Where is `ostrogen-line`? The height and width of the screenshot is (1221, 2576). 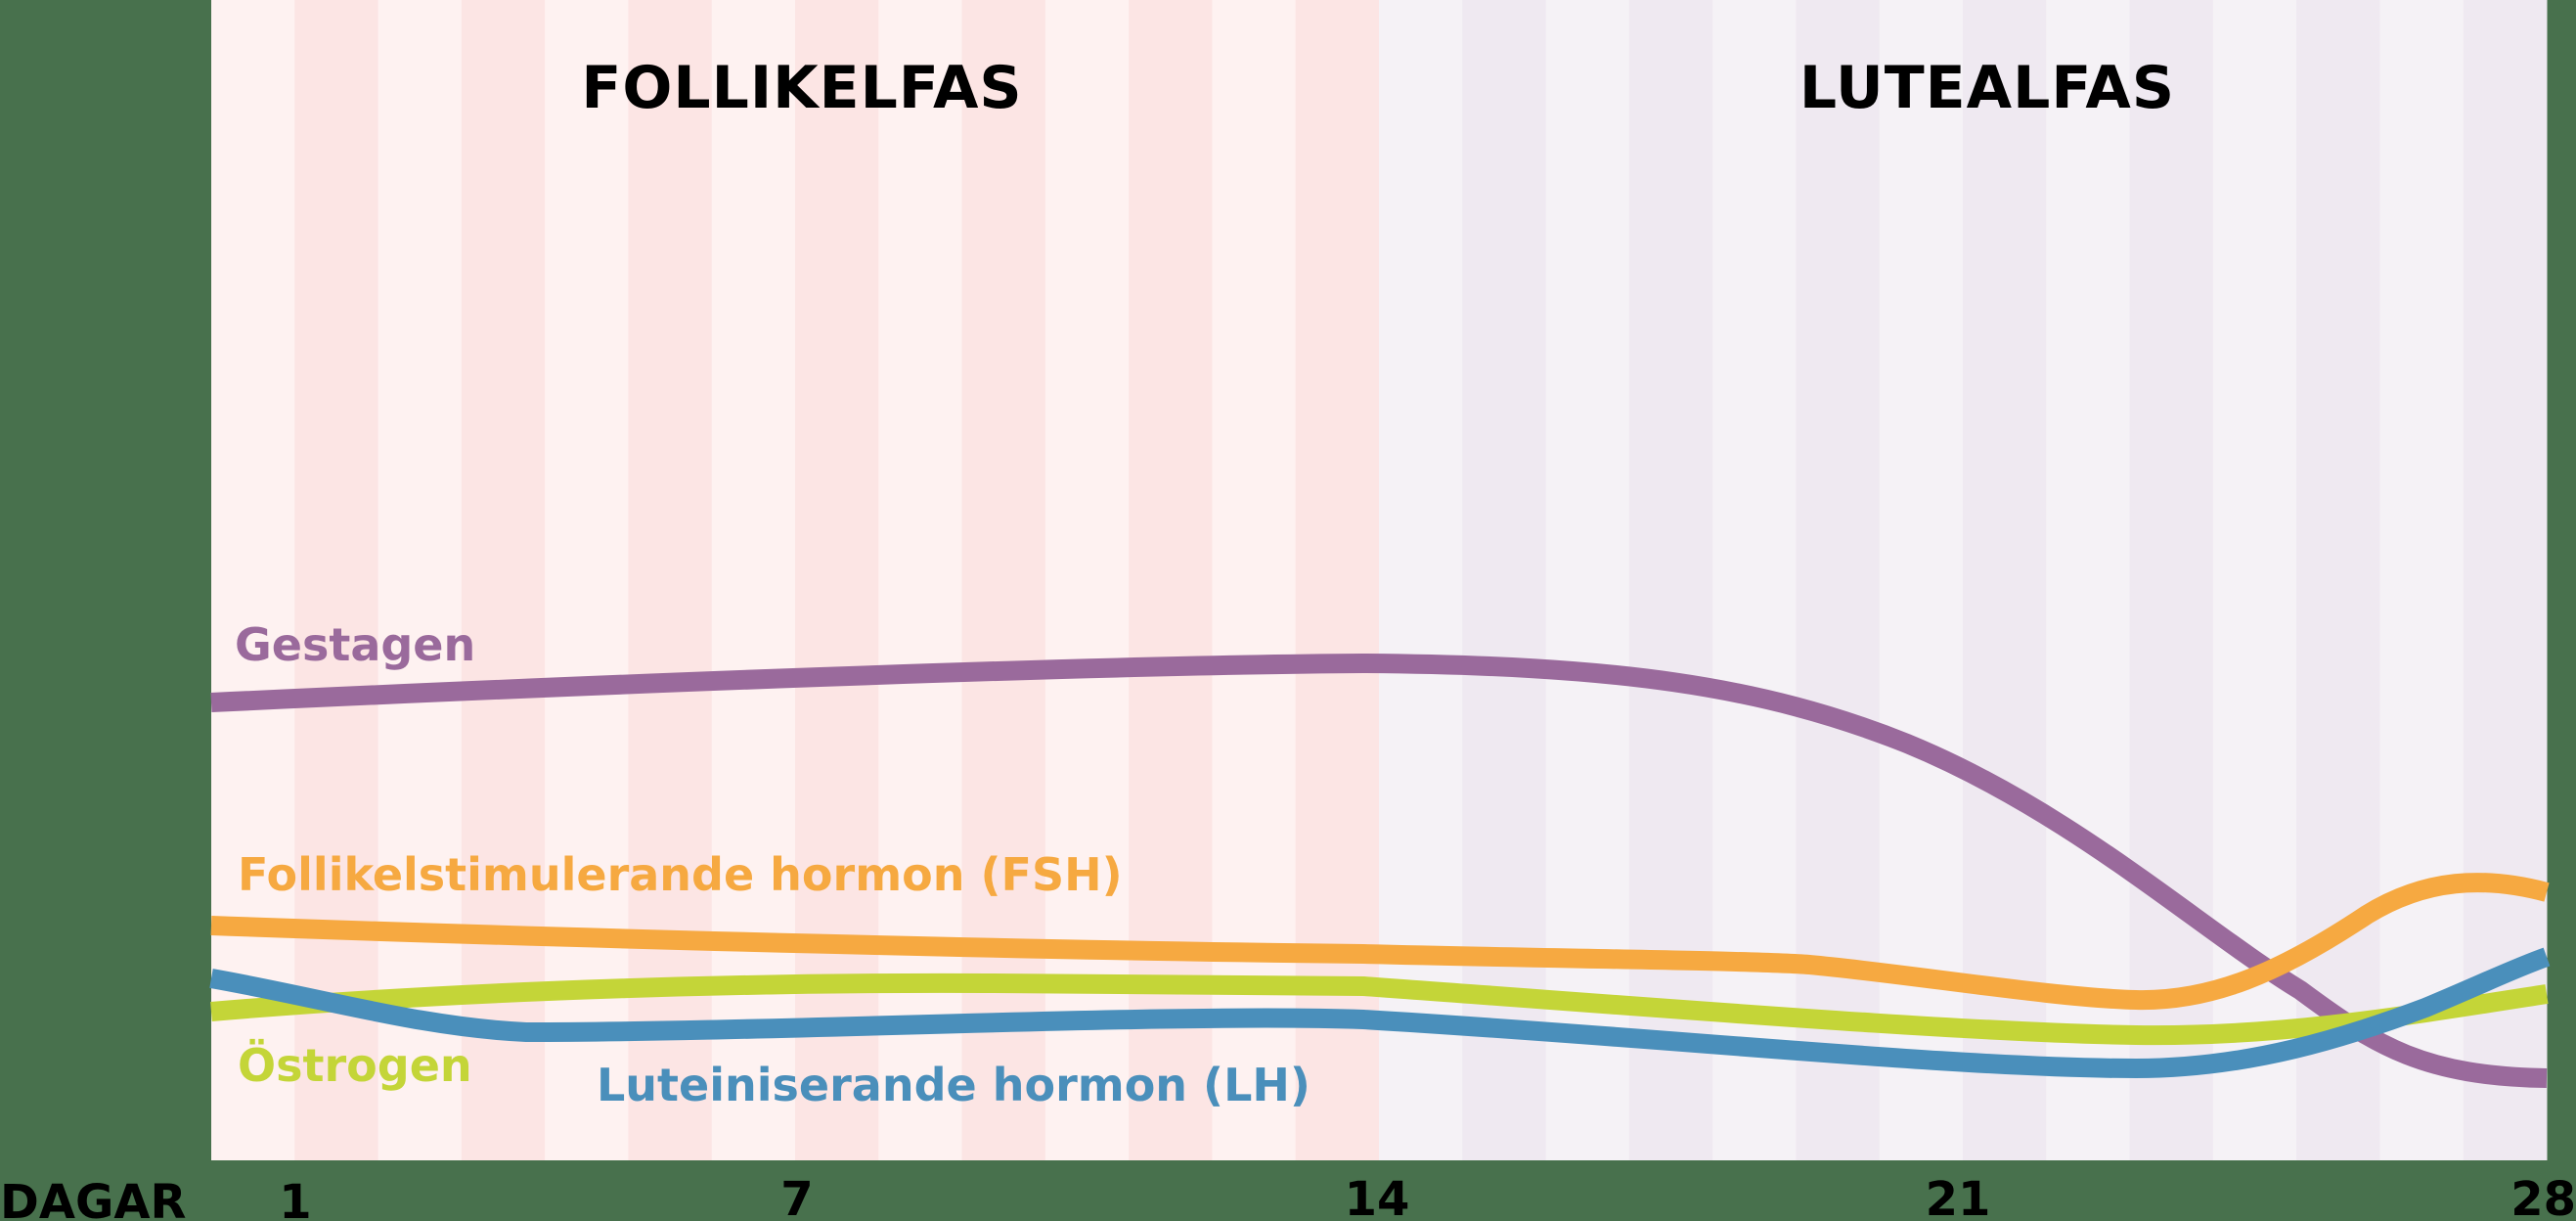
ostrogen-line is located at coordinates (1379, 1009).